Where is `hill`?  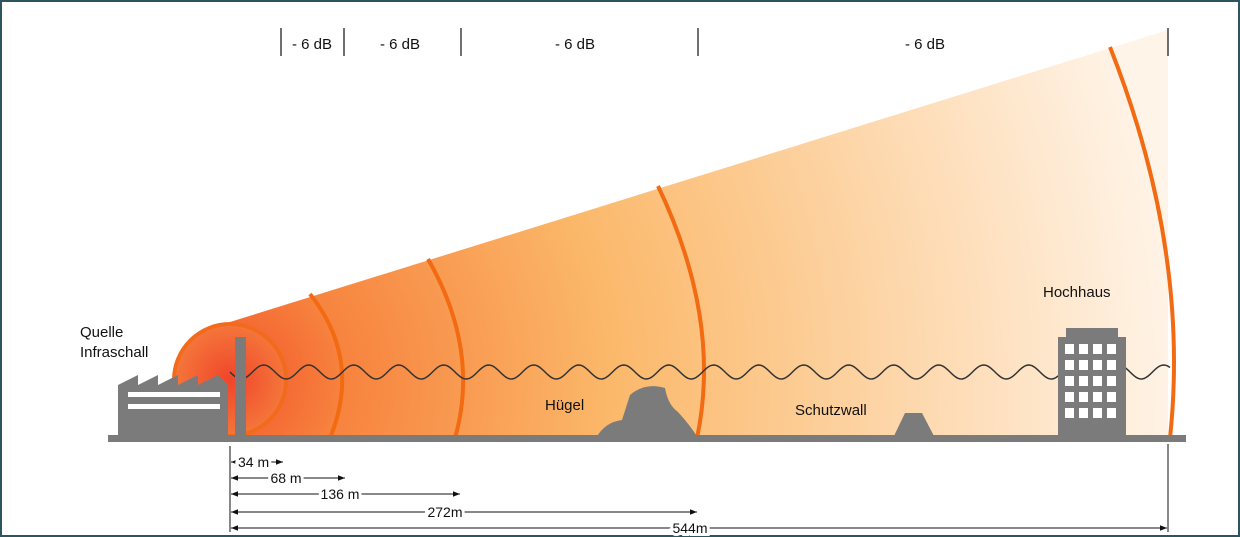 hill is located at coordinates (647, 412).